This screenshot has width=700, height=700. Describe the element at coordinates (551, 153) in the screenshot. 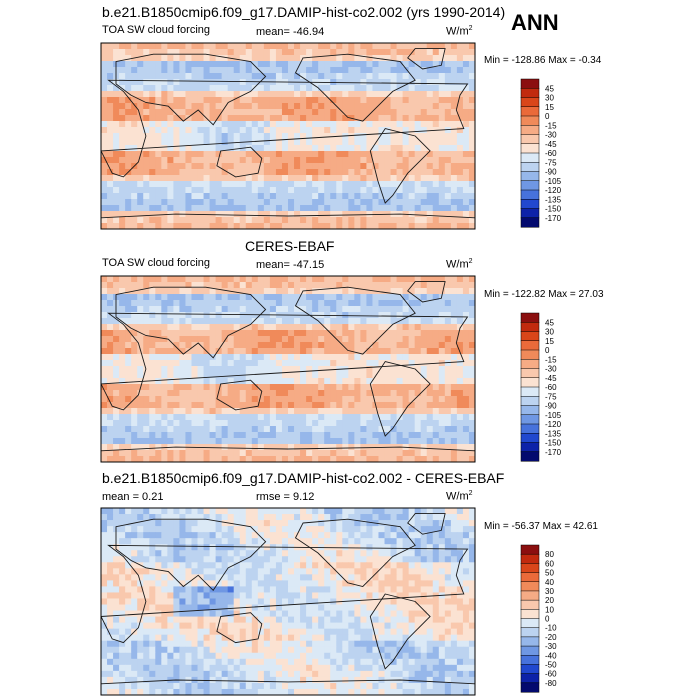

I see `colorbar-tick-label: -60` at that location.